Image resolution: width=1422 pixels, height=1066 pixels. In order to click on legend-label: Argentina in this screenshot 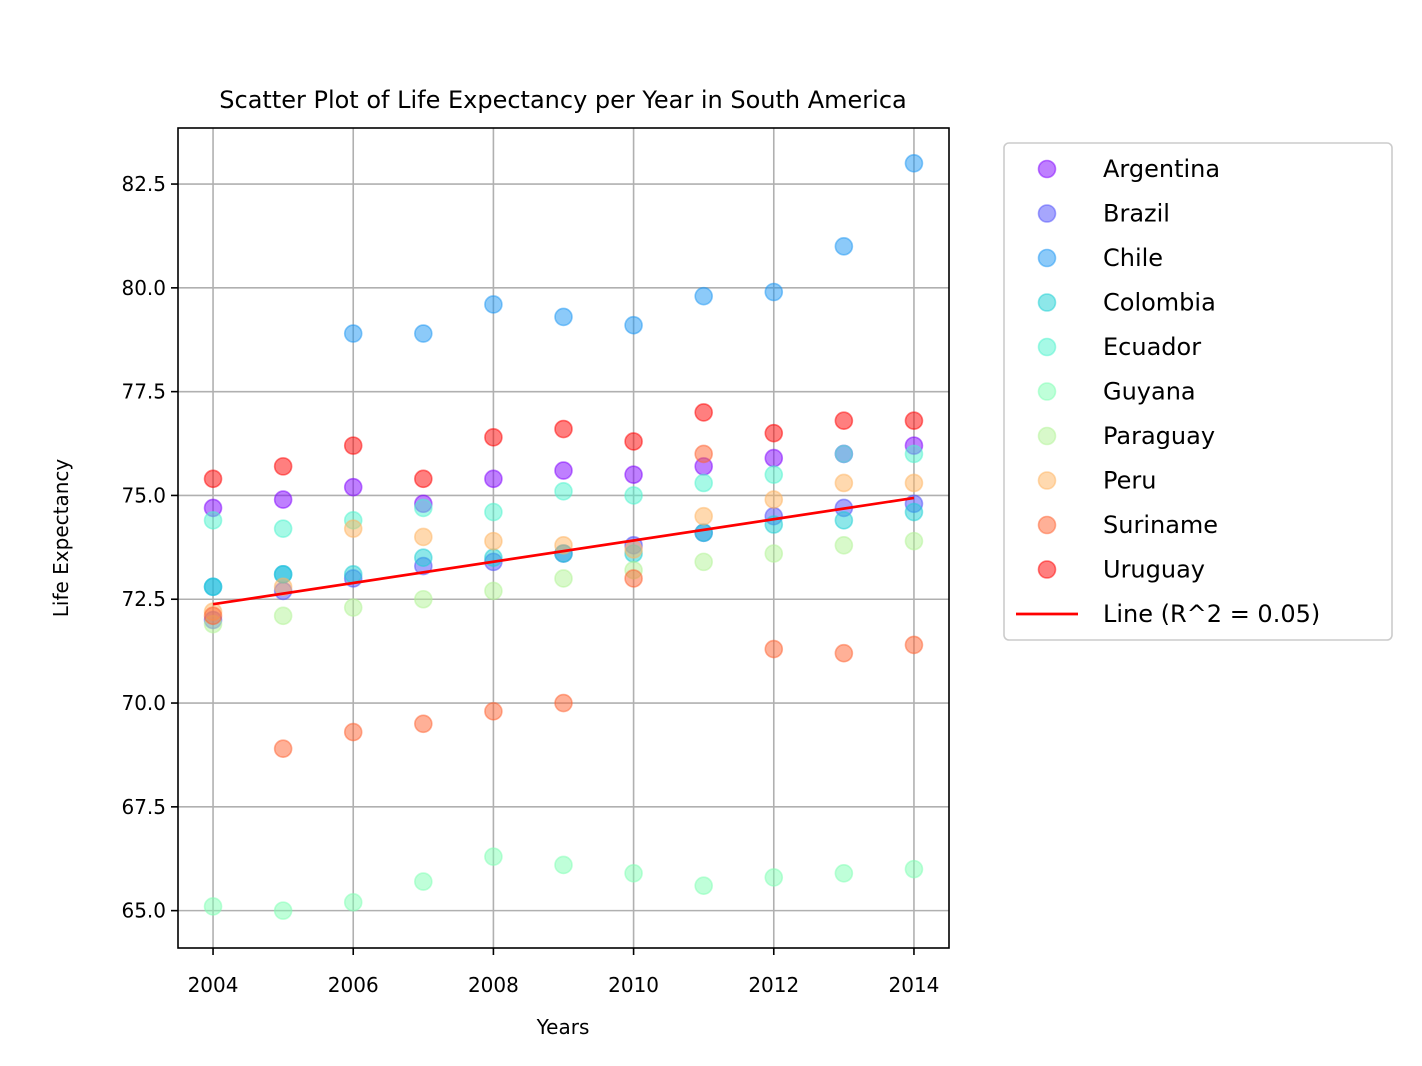, I will do `click(1161, 169)`.